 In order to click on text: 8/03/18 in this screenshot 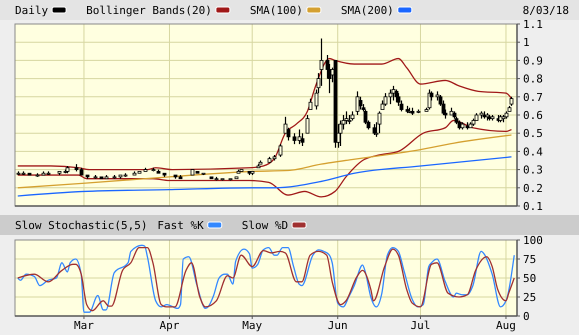, I will do `click(545, 10)`.